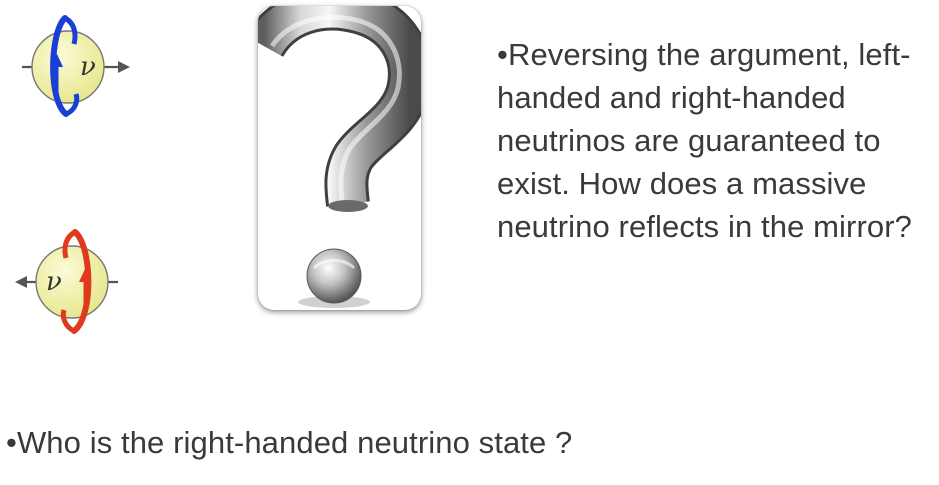  I want to click on question-mark-card, so click(339, 158).